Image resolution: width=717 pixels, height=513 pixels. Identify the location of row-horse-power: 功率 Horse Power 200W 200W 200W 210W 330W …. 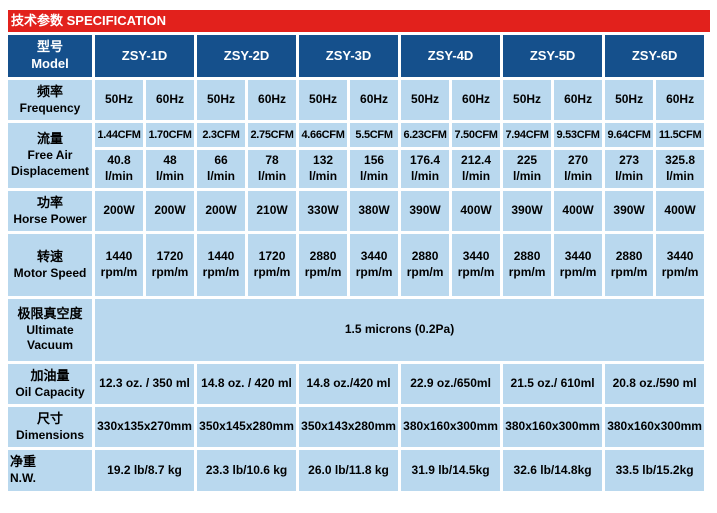
(356, 211).